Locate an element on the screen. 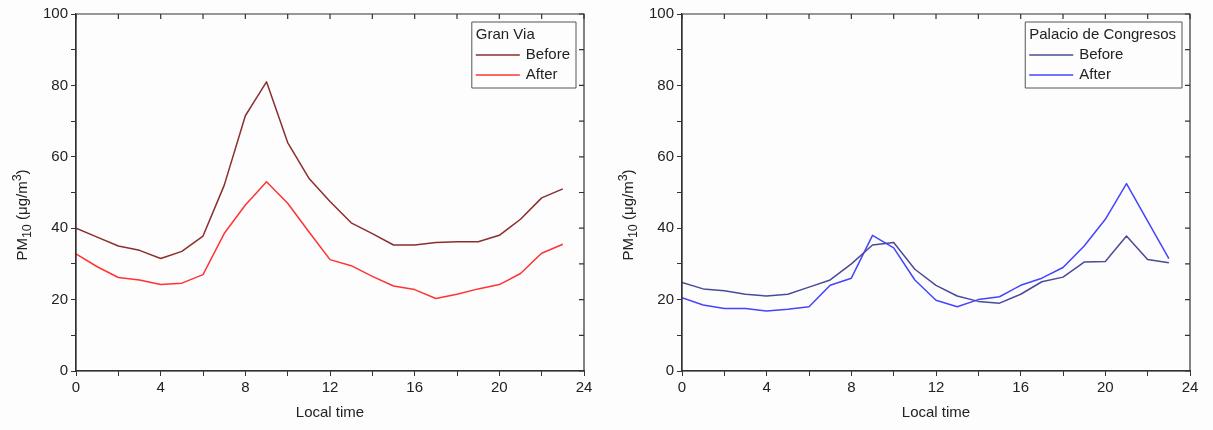 The height and width of the screenshot is (430, 1213). legend-title: Gran Via is located at coordinates (505, 34).